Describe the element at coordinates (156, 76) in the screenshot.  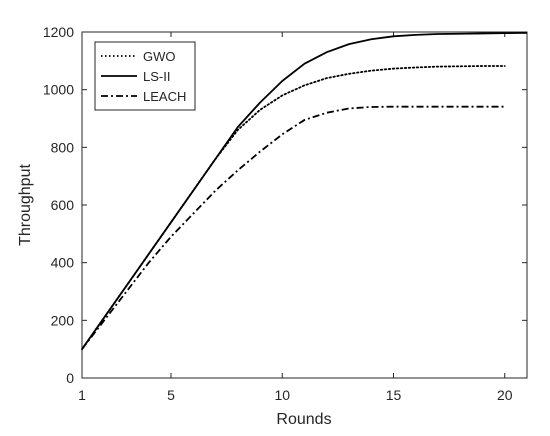
I see `legend-label-ls-ii: LS-II` at that location.